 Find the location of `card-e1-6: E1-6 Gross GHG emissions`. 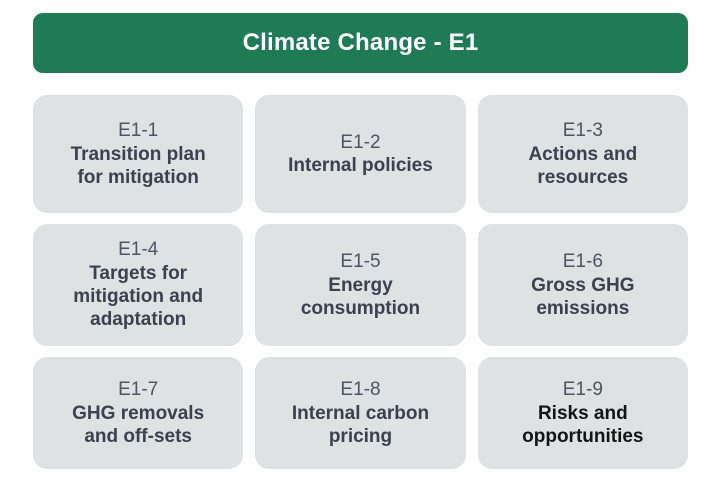

card-e1-6: E1-6 Gross GHG emissions is located at coordinates (582, 285).